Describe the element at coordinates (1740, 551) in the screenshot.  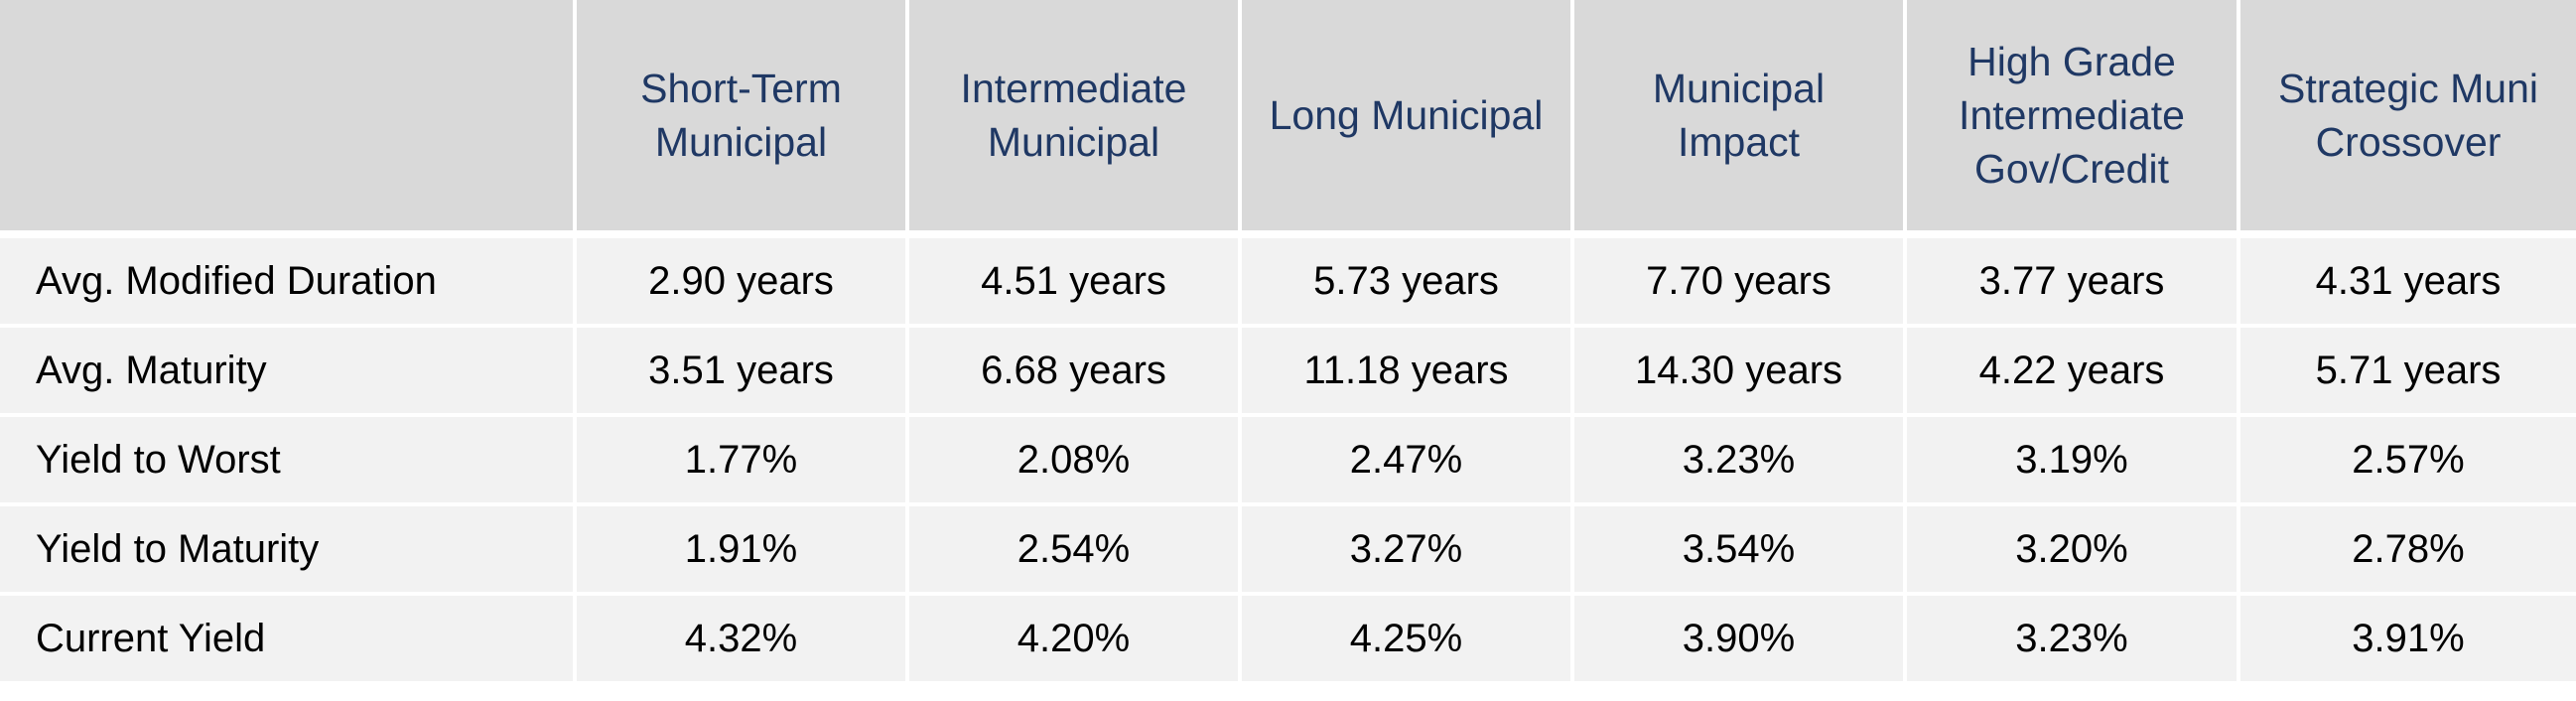
I see `table-cell: 3.54%` at that location.